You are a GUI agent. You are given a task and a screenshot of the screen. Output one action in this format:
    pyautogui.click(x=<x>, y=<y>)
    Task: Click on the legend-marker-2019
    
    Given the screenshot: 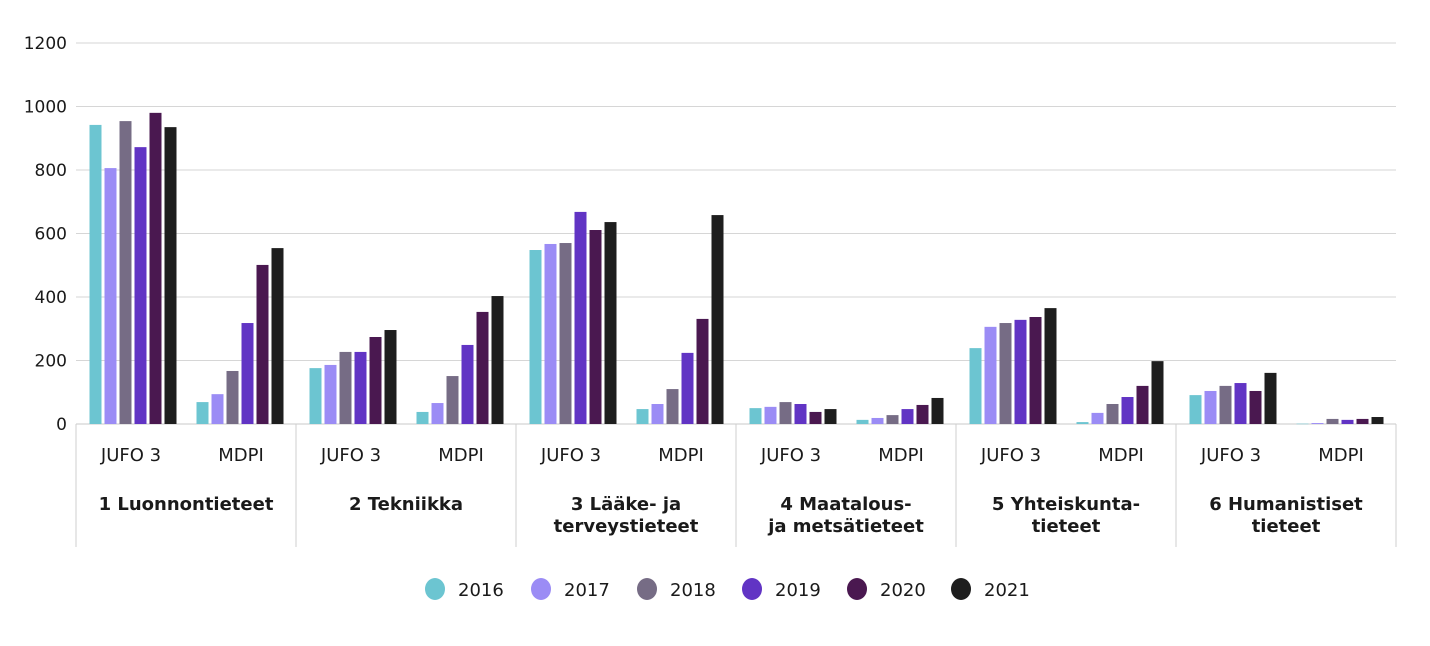 What is the action you would take?
    pyautogui.click(x=752, y=589)
    